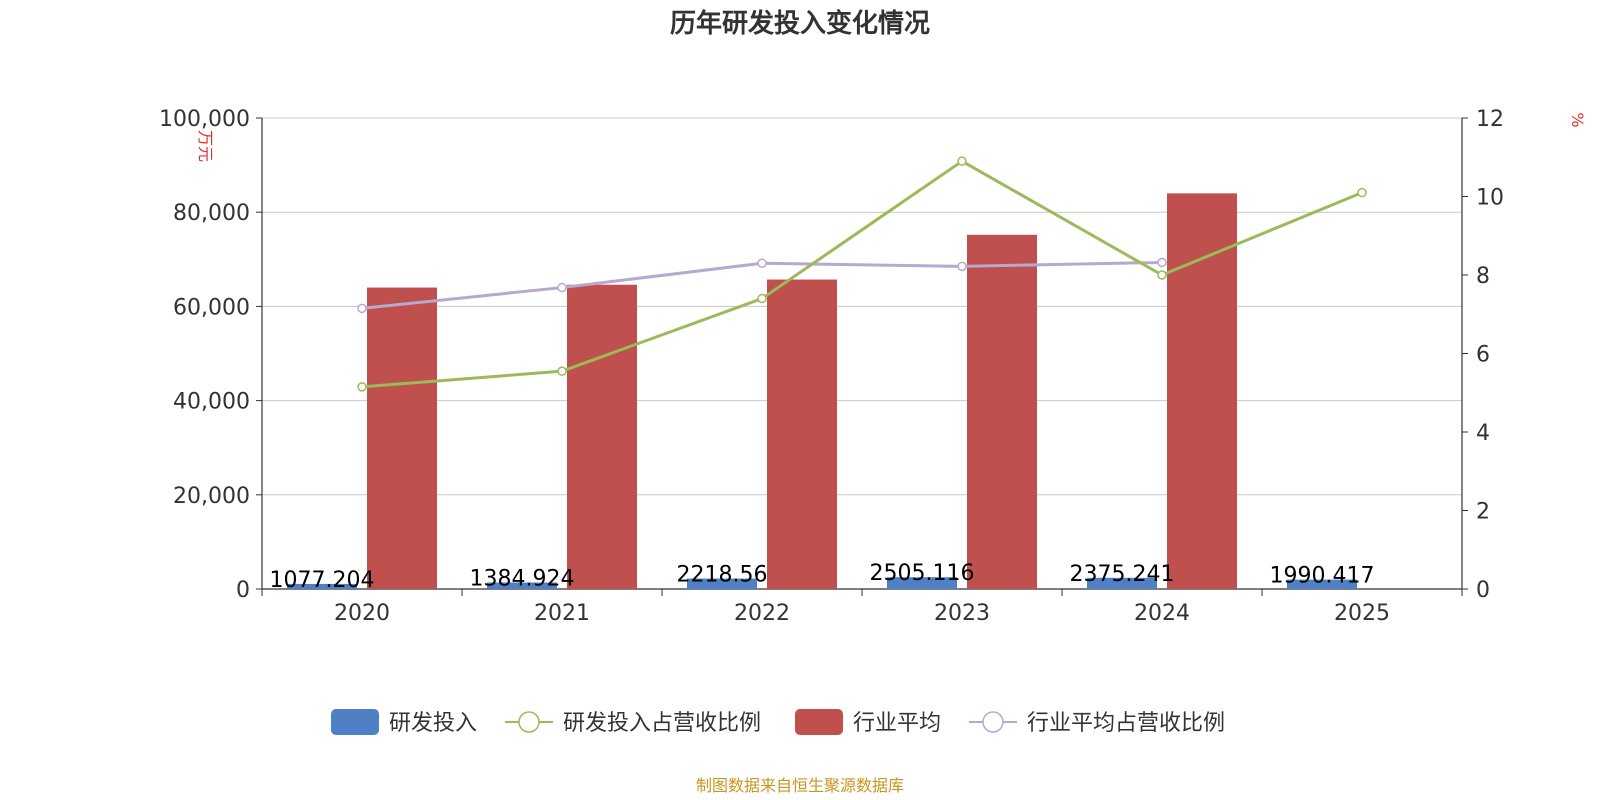 The height and width of the screenshot is (800, 1600). I want to click on legend-item: 研发投入占营收比例, so click(633, 723).